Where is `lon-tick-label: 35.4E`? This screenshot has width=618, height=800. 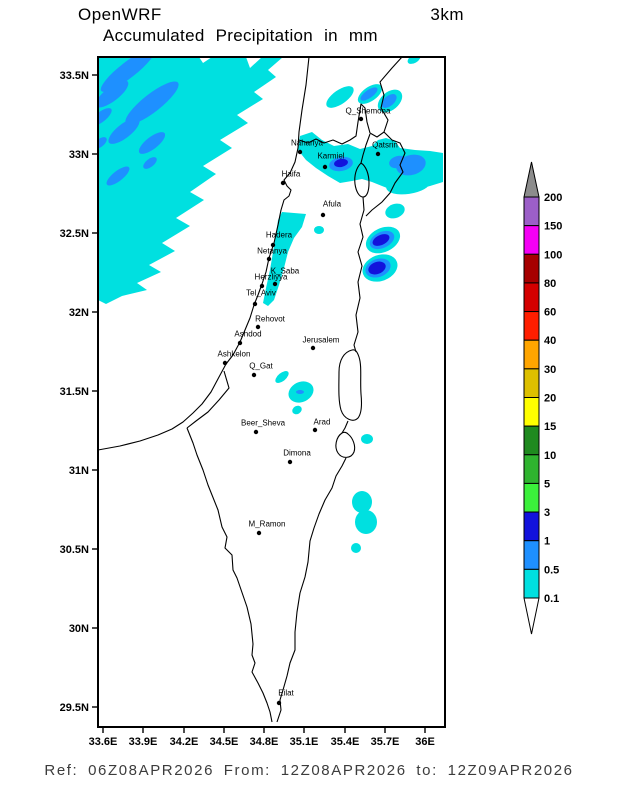
lon-tick-label: 35.4E is located at coordinates (345, 742).